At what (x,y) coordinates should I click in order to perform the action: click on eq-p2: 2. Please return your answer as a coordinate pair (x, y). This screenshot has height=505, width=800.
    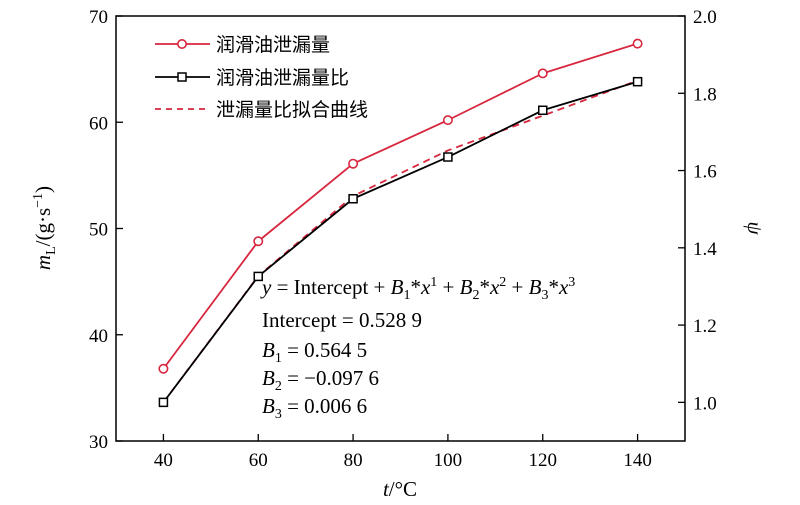
    Looking at the image, I should click on (502, 282).